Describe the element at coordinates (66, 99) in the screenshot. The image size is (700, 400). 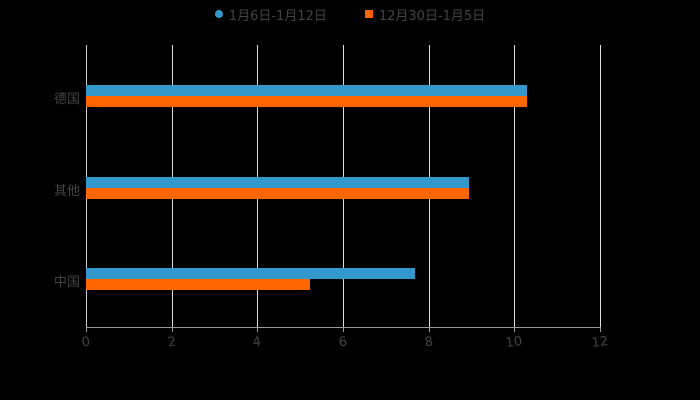
I see `y-axis-category-label: 德国` at that location.